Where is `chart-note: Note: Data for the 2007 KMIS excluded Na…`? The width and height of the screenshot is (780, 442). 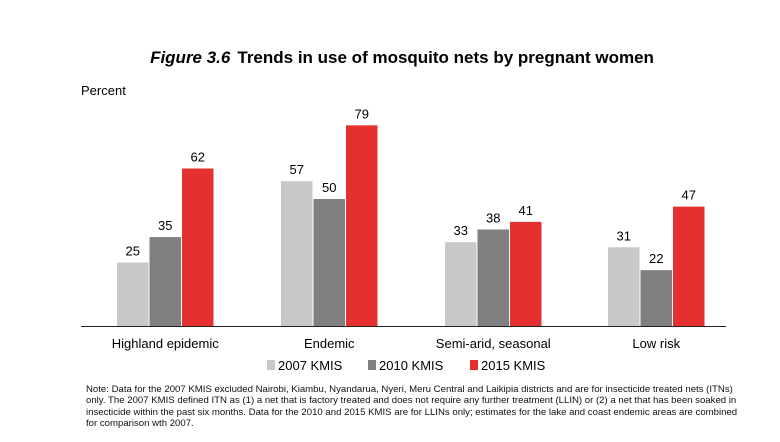 chart-note: Note: Data for the 2007 KMIS excluded Na… is located at coordinates (412, 407).